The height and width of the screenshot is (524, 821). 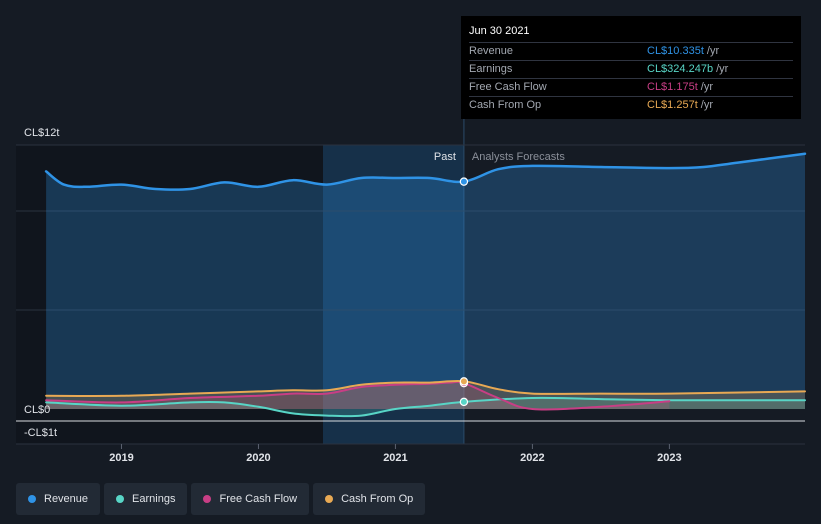 I want to click on tooltip-value: CL$1.175t, so click(x=672, y=87).